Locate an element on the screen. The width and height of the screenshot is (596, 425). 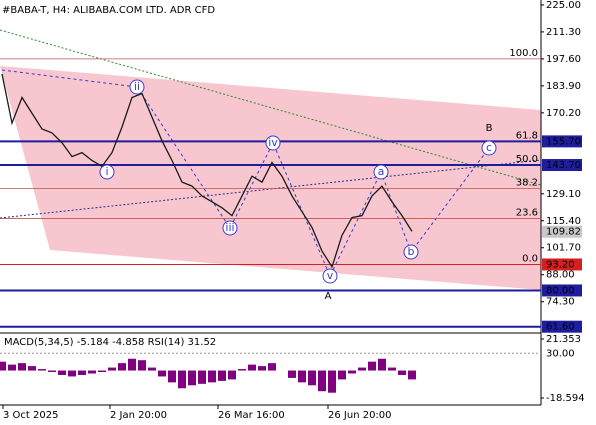
wave-label: iii is located at coordinates (229, 227).